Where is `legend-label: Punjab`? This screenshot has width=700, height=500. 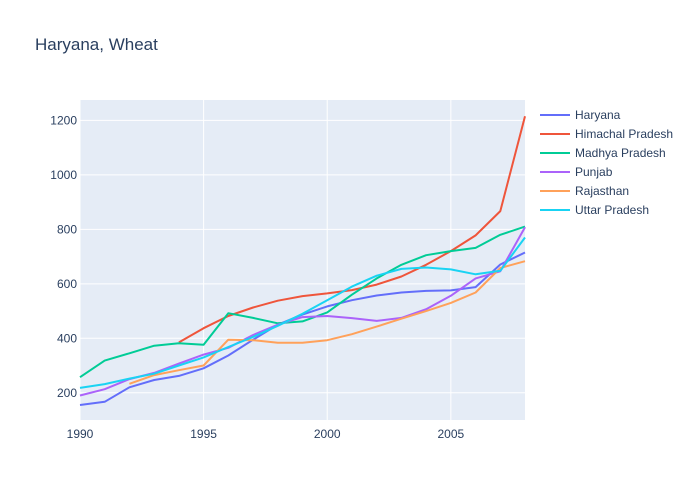
legend-label: Punjab is located at coordinates (594, 172).